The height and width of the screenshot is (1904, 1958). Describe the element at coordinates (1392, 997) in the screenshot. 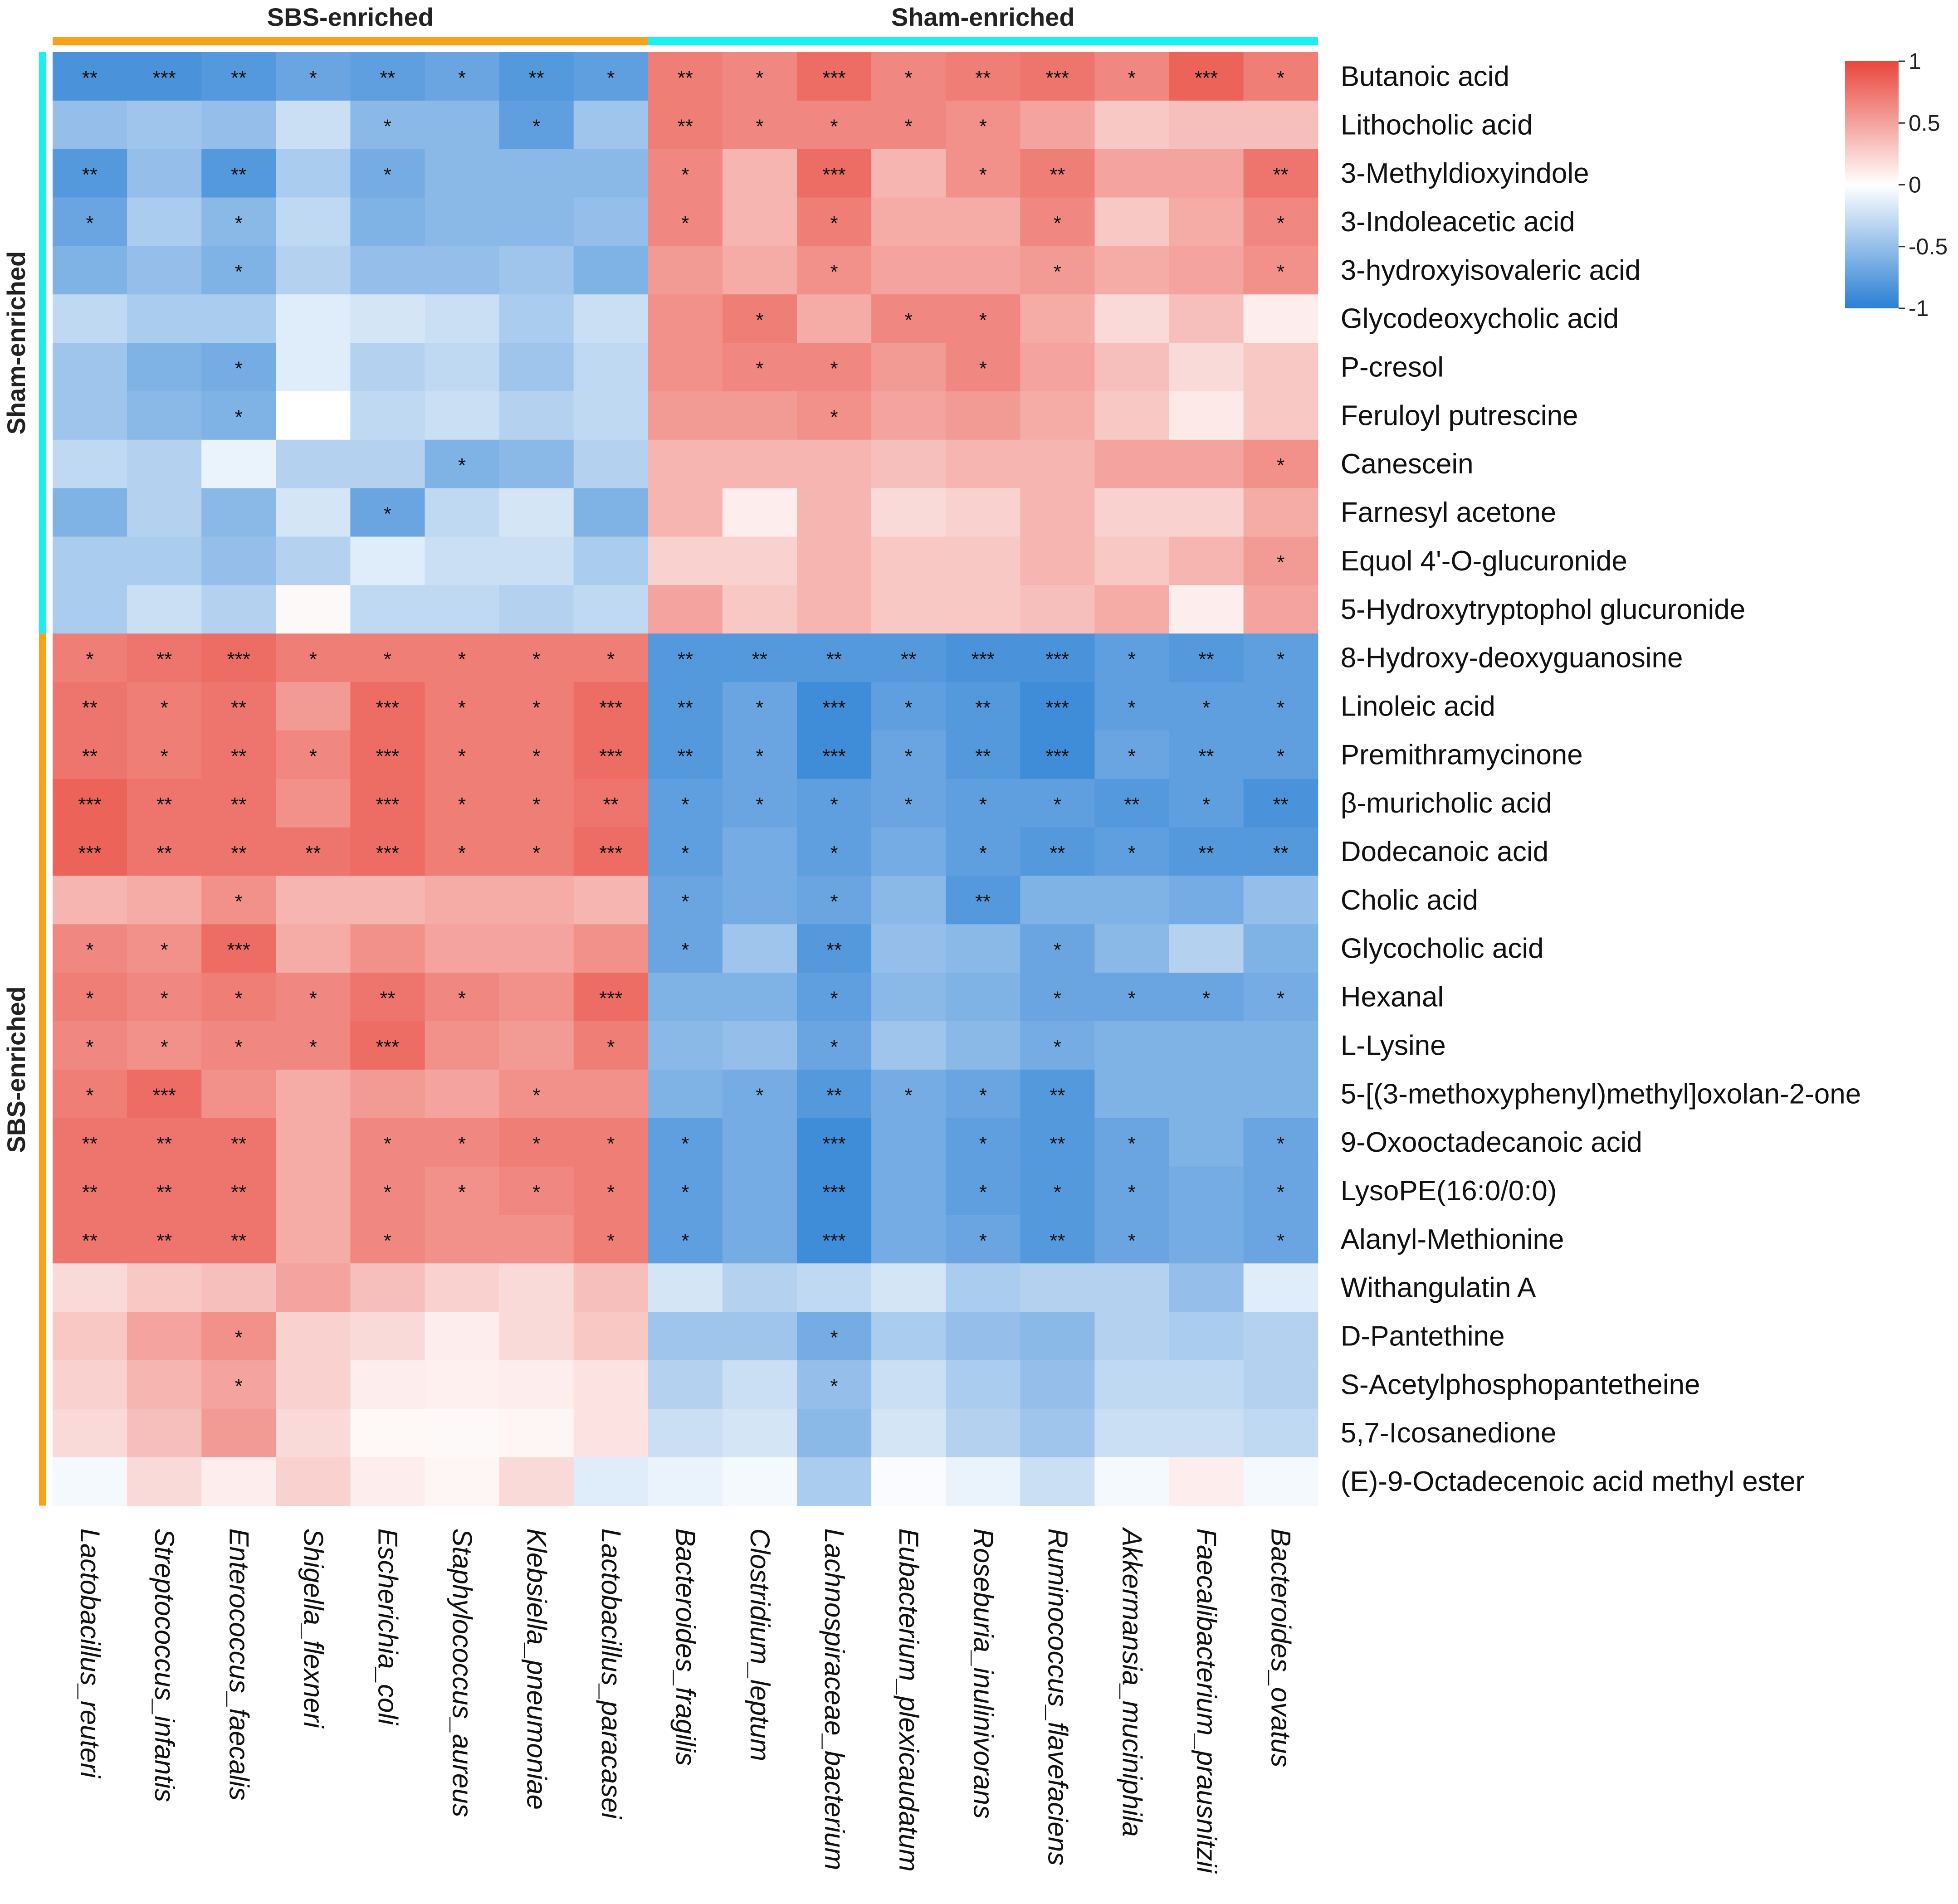

I see `row-label: Hexanal` at that location.